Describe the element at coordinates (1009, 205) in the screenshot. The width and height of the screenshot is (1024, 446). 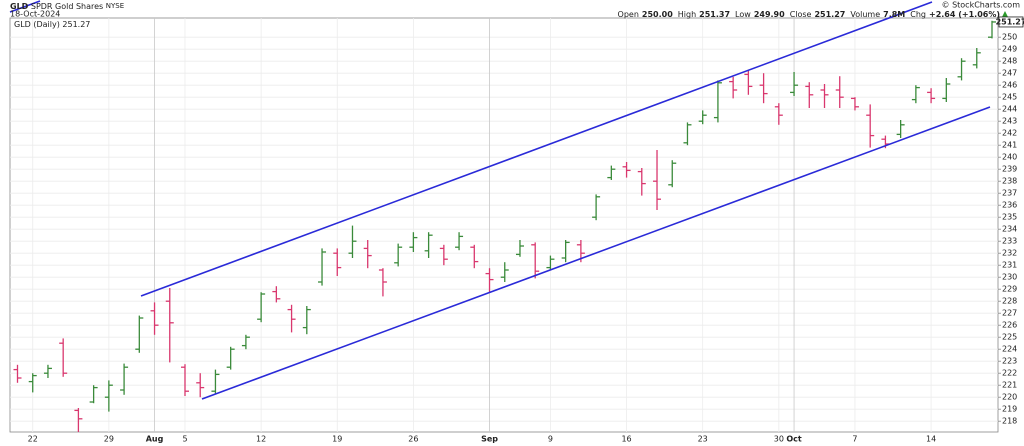
I see `y-tick-label: 236` at that location.